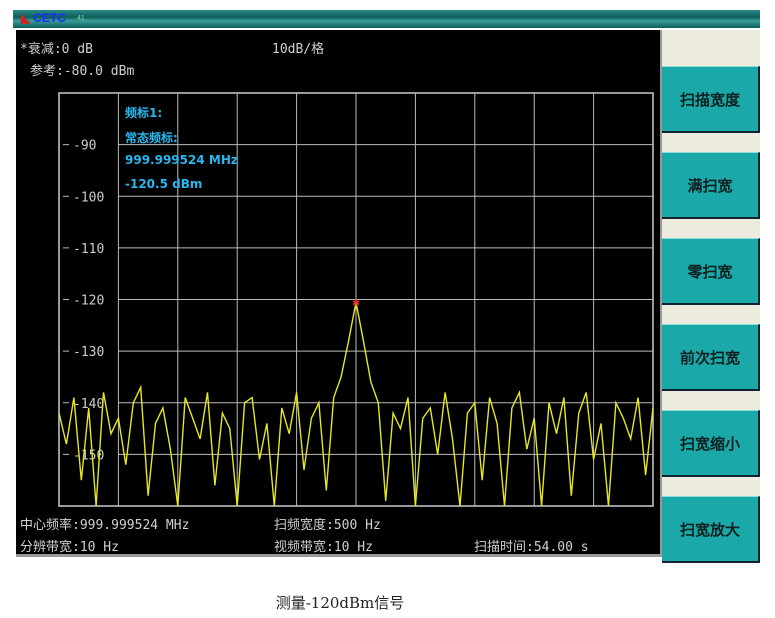 The height and width of the screenshot is (618, 775). Describe the element at coordinates (81, 18) in the screenshot. I see `version-label: 41` at that location.